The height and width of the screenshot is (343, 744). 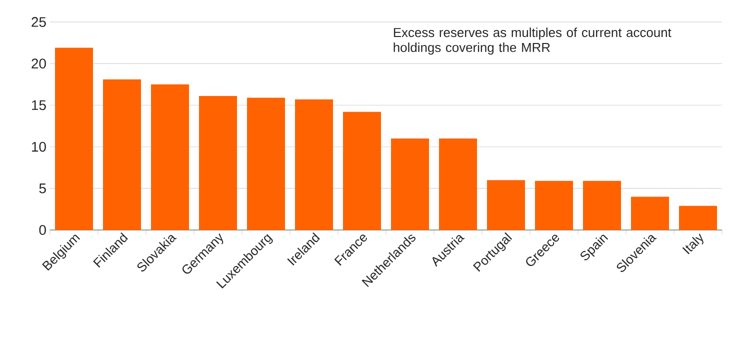 I want to click on y-tick-label: 5, so click(x=42, y=189).